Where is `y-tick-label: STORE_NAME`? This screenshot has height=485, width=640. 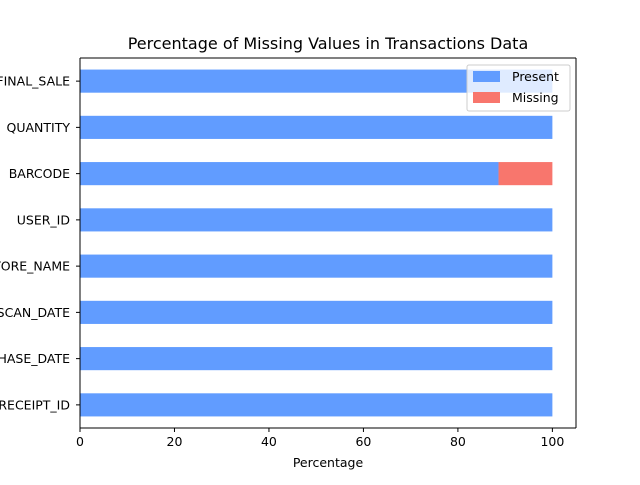
y-tick-label: STORE_NAME is located at coordinates (35, 266).